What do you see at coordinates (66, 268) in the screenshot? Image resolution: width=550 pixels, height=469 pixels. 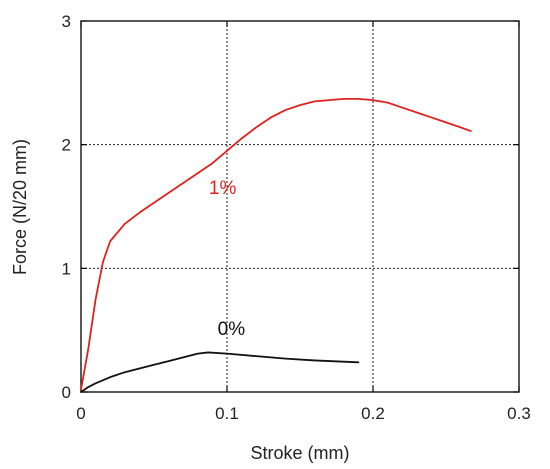 I see `y-tick-label: 1` at bounding box center [66, 268].